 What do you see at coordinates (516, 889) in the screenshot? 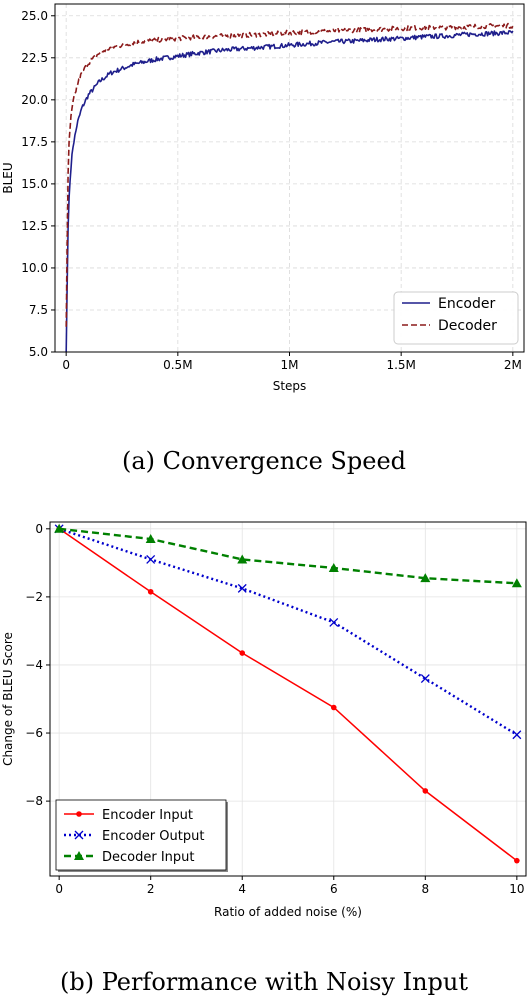
I see `x-tick-label: 10` at bounding box center [516, 889].